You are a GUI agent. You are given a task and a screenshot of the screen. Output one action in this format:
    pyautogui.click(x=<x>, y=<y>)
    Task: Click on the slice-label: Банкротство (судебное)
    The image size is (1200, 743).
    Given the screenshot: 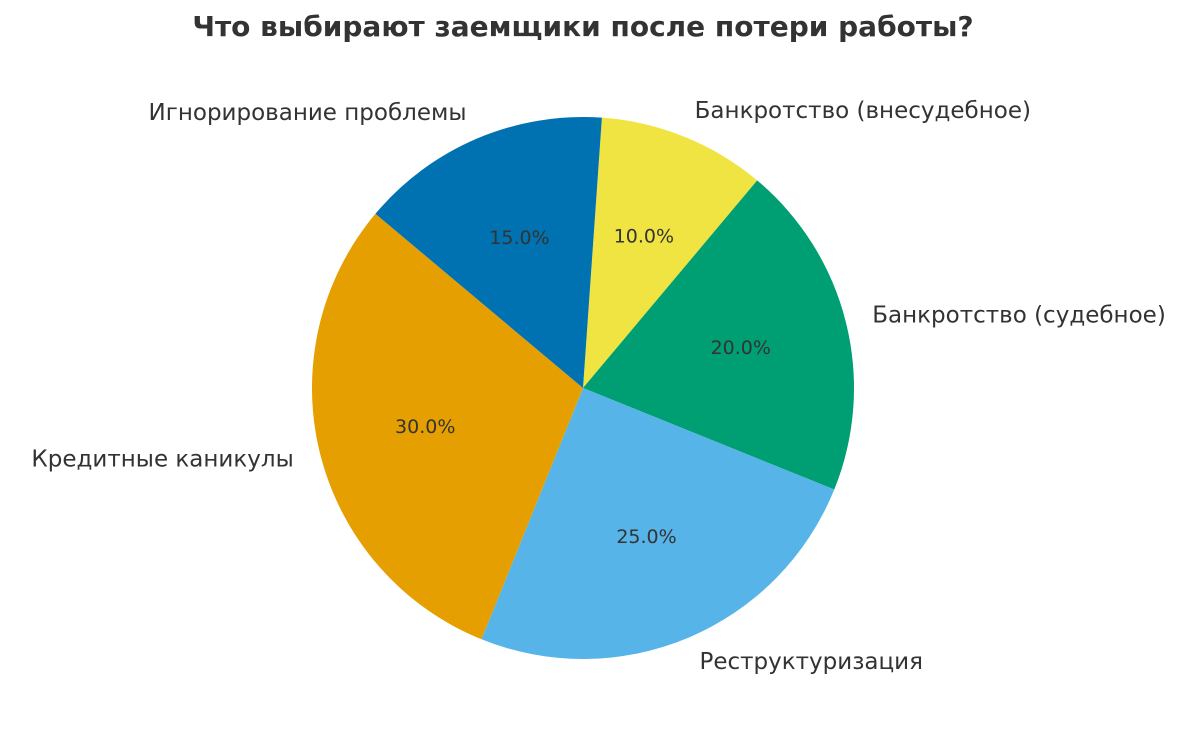 What is the action you would take?
    pyautogui.click(x=1019, y=315)
    